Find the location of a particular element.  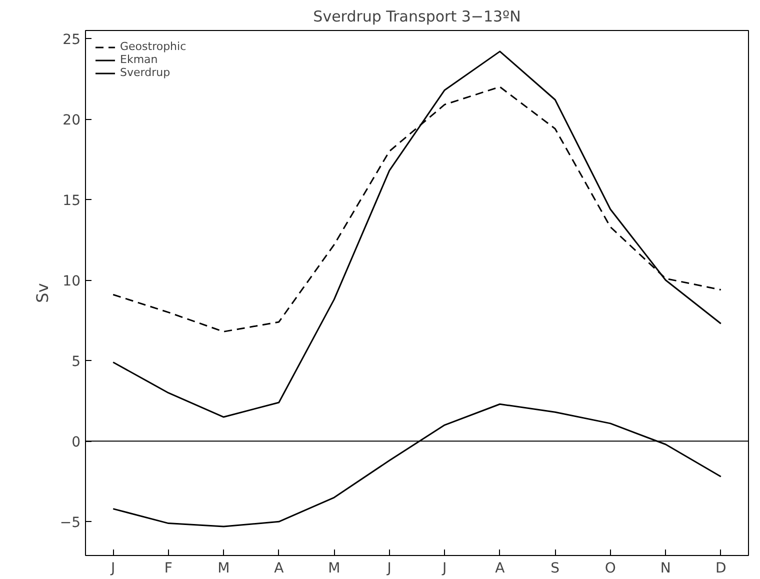

y-tick-label: 25 is located at coordinates (71, 40).